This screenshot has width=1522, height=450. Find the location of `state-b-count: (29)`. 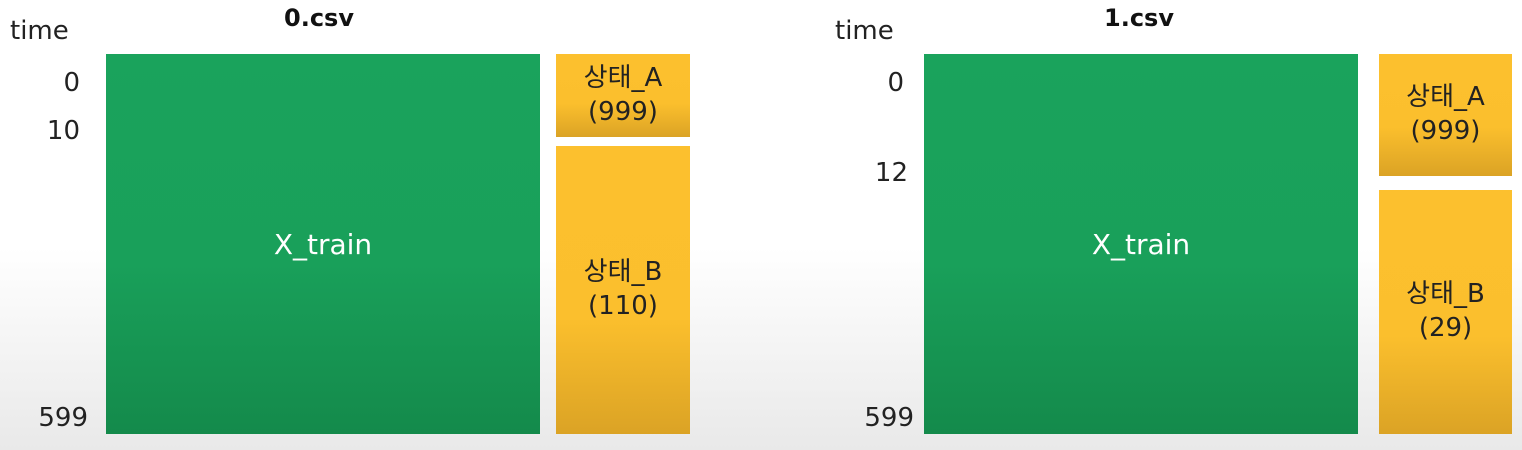

state-b-count: (29) is located at coordinates (1445, 328).